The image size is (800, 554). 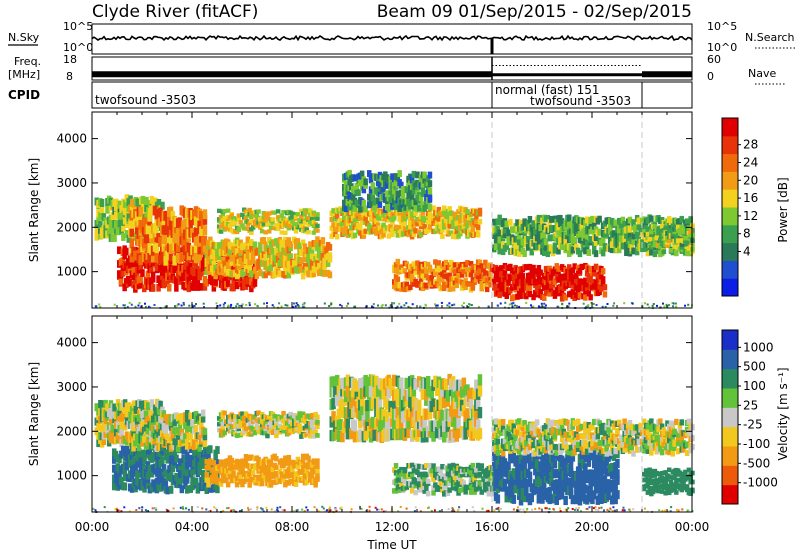 I want to click on vel-cbar-tick-2: 100, so click(x=754, y=386).